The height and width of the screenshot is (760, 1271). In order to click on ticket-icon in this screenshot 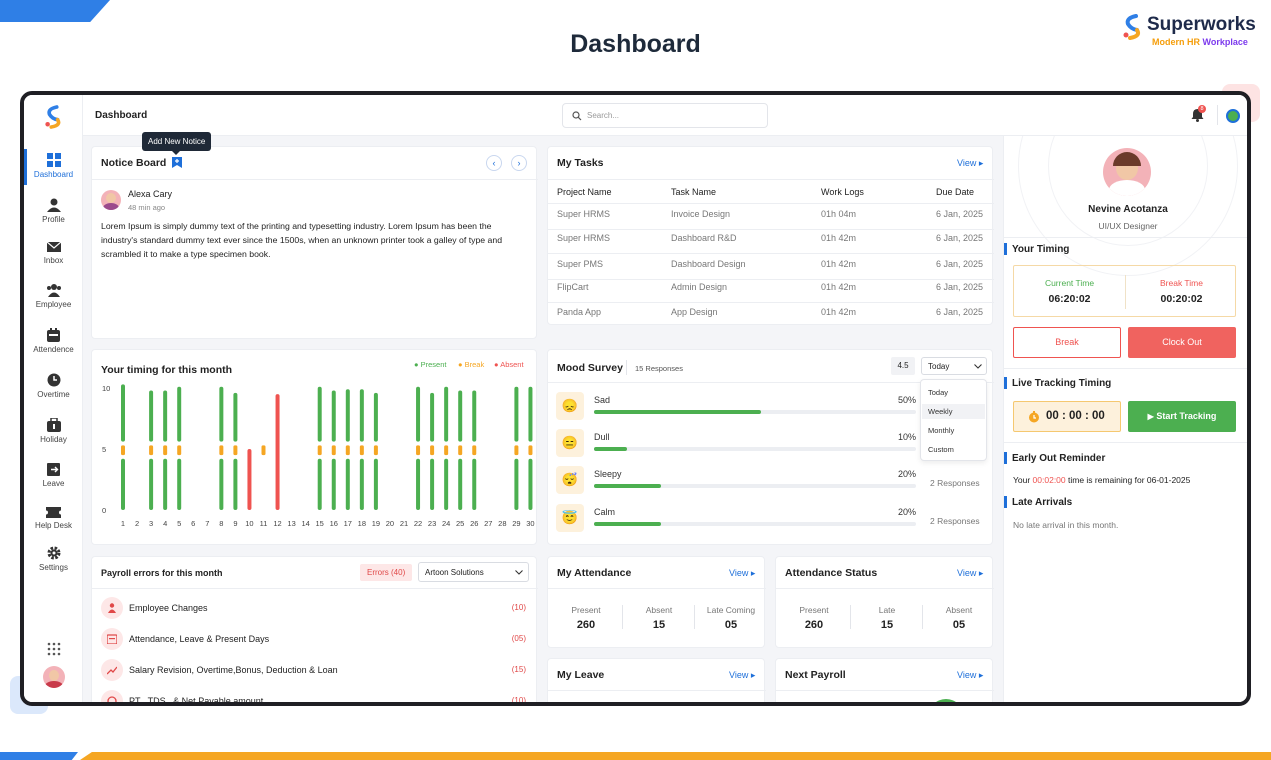, I will do `click(53, 512)`.